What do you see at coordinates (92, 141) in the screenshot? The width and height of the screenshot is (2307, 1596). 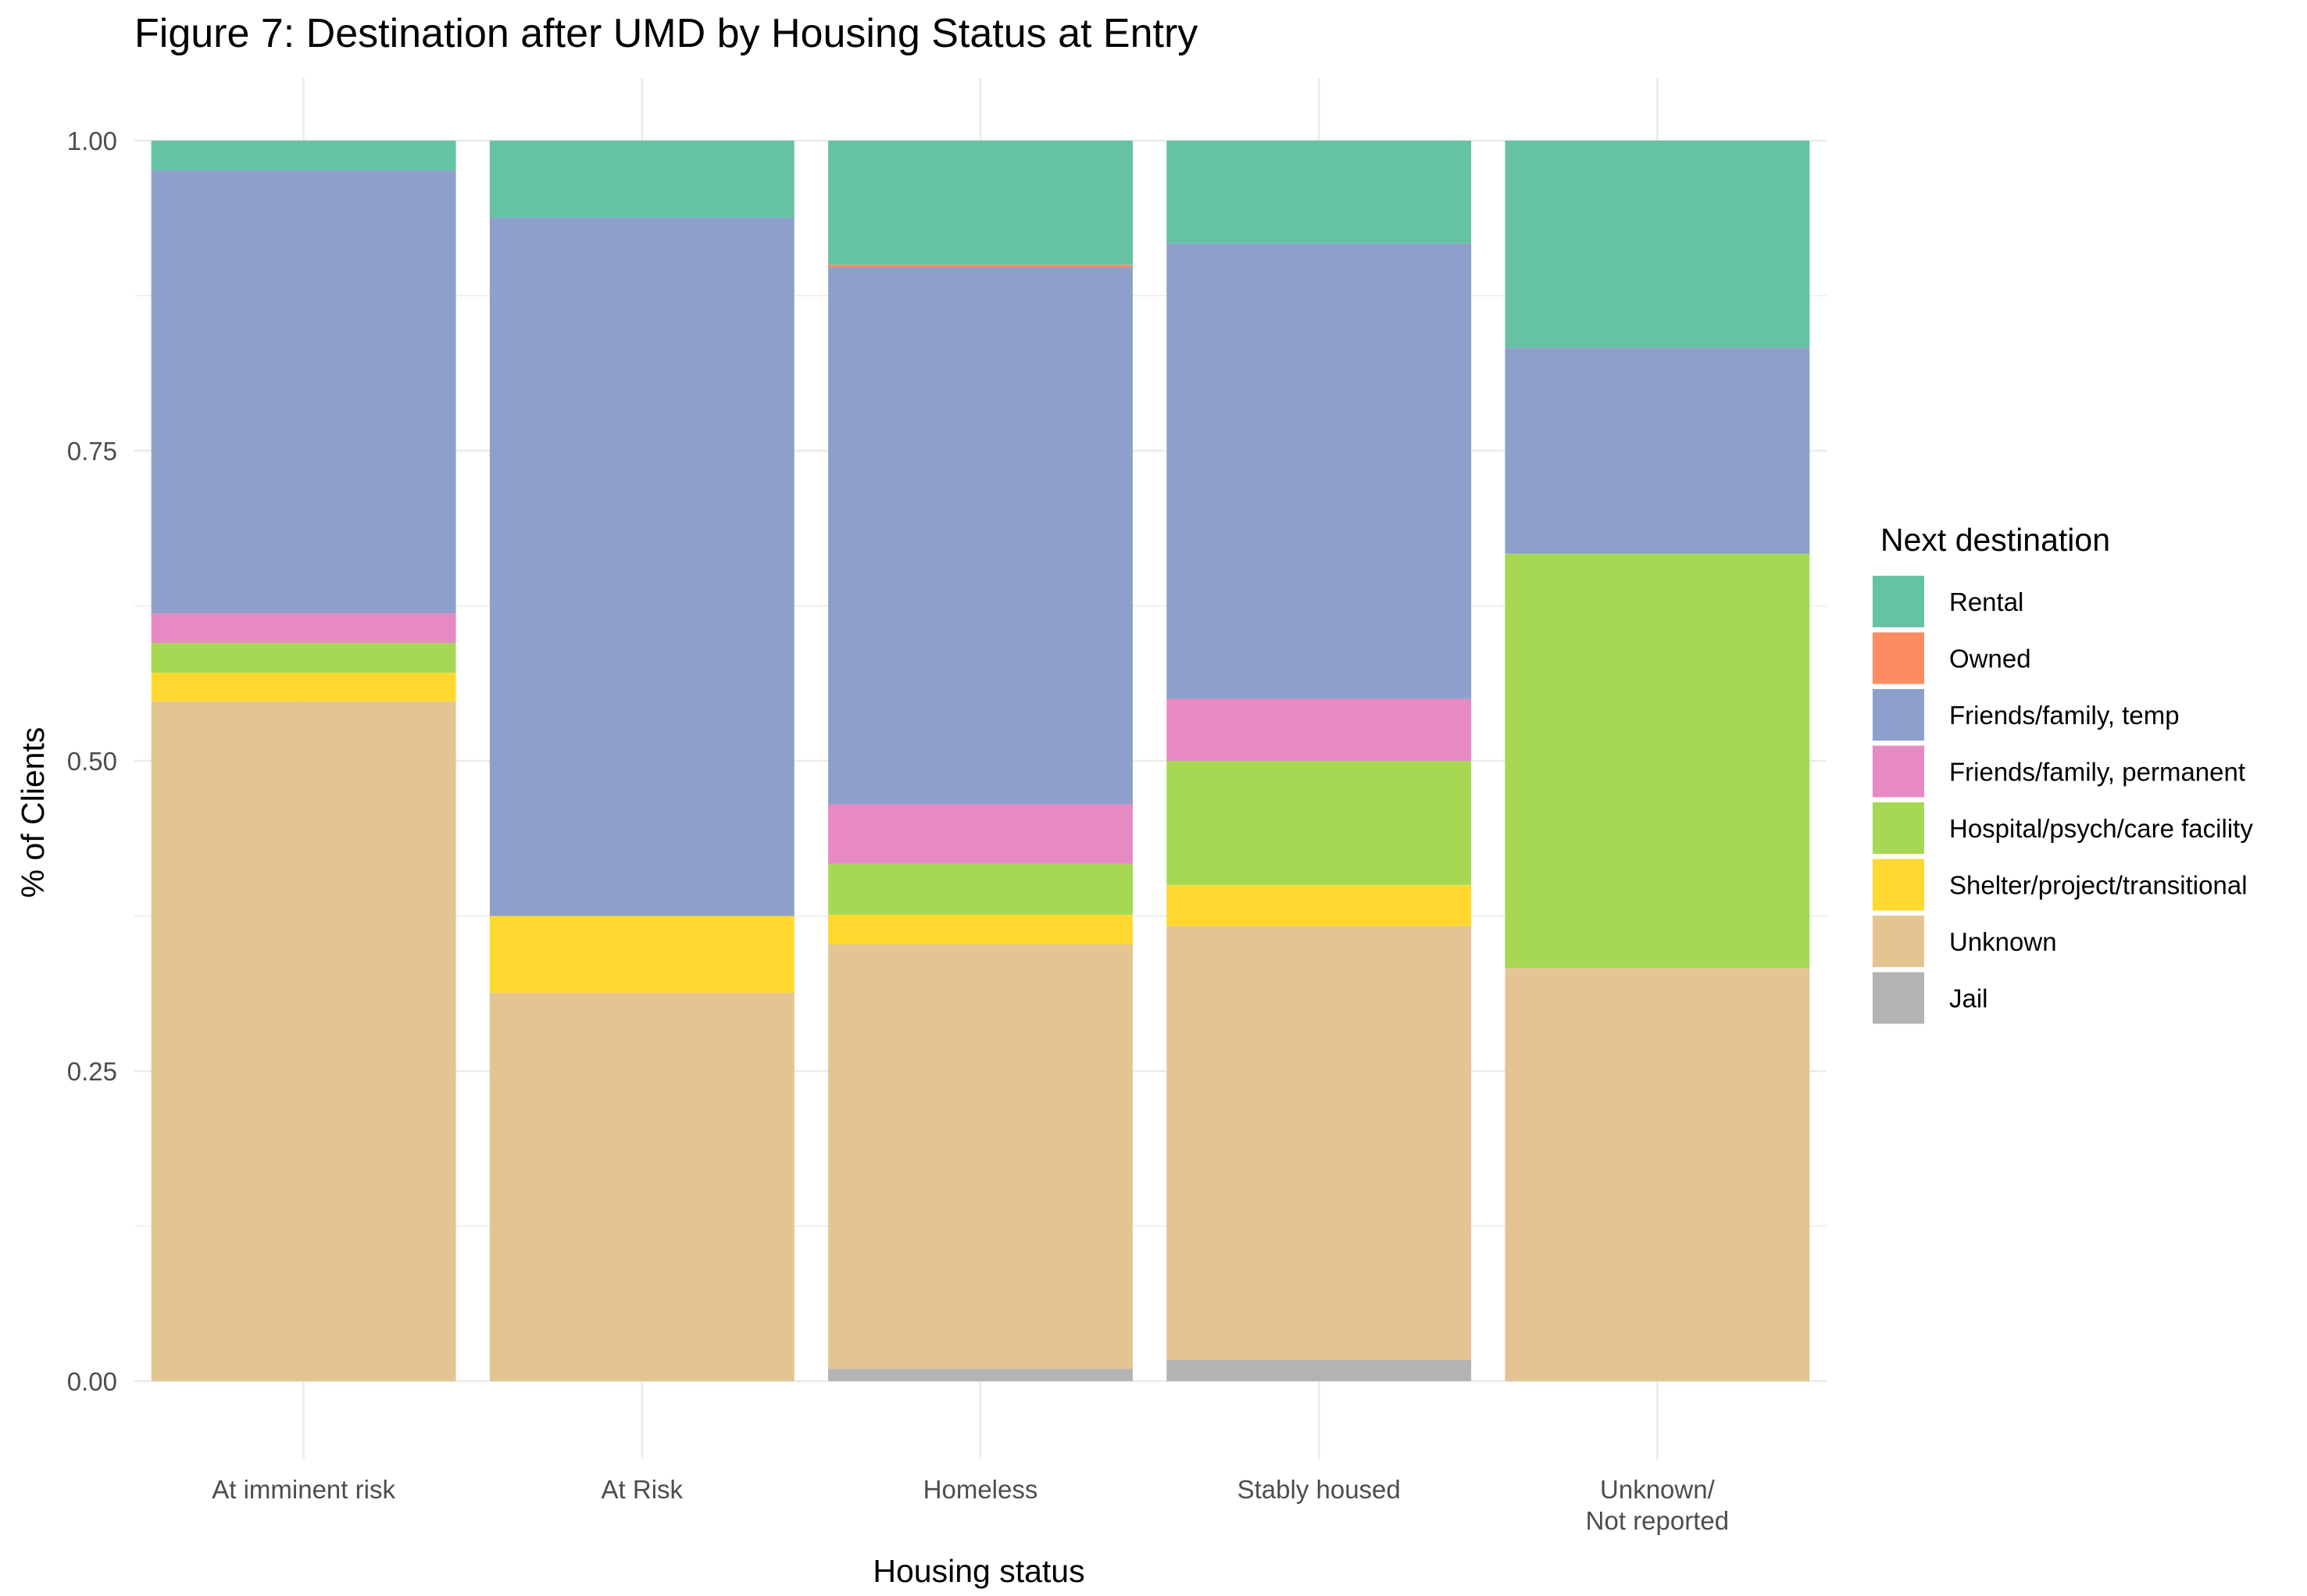 I see `y-tick-label: 1.00` at bounding box center [92, 141].